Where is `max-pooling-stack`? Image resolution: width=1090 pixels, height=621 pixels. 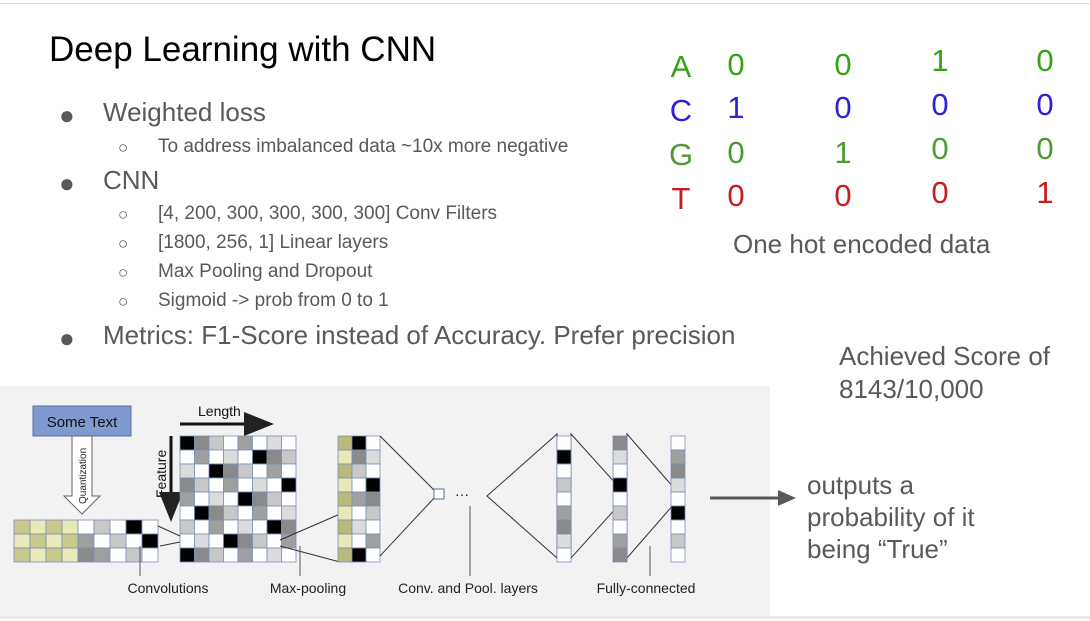 max-pooling-stack is located at coordinates (359, 499).